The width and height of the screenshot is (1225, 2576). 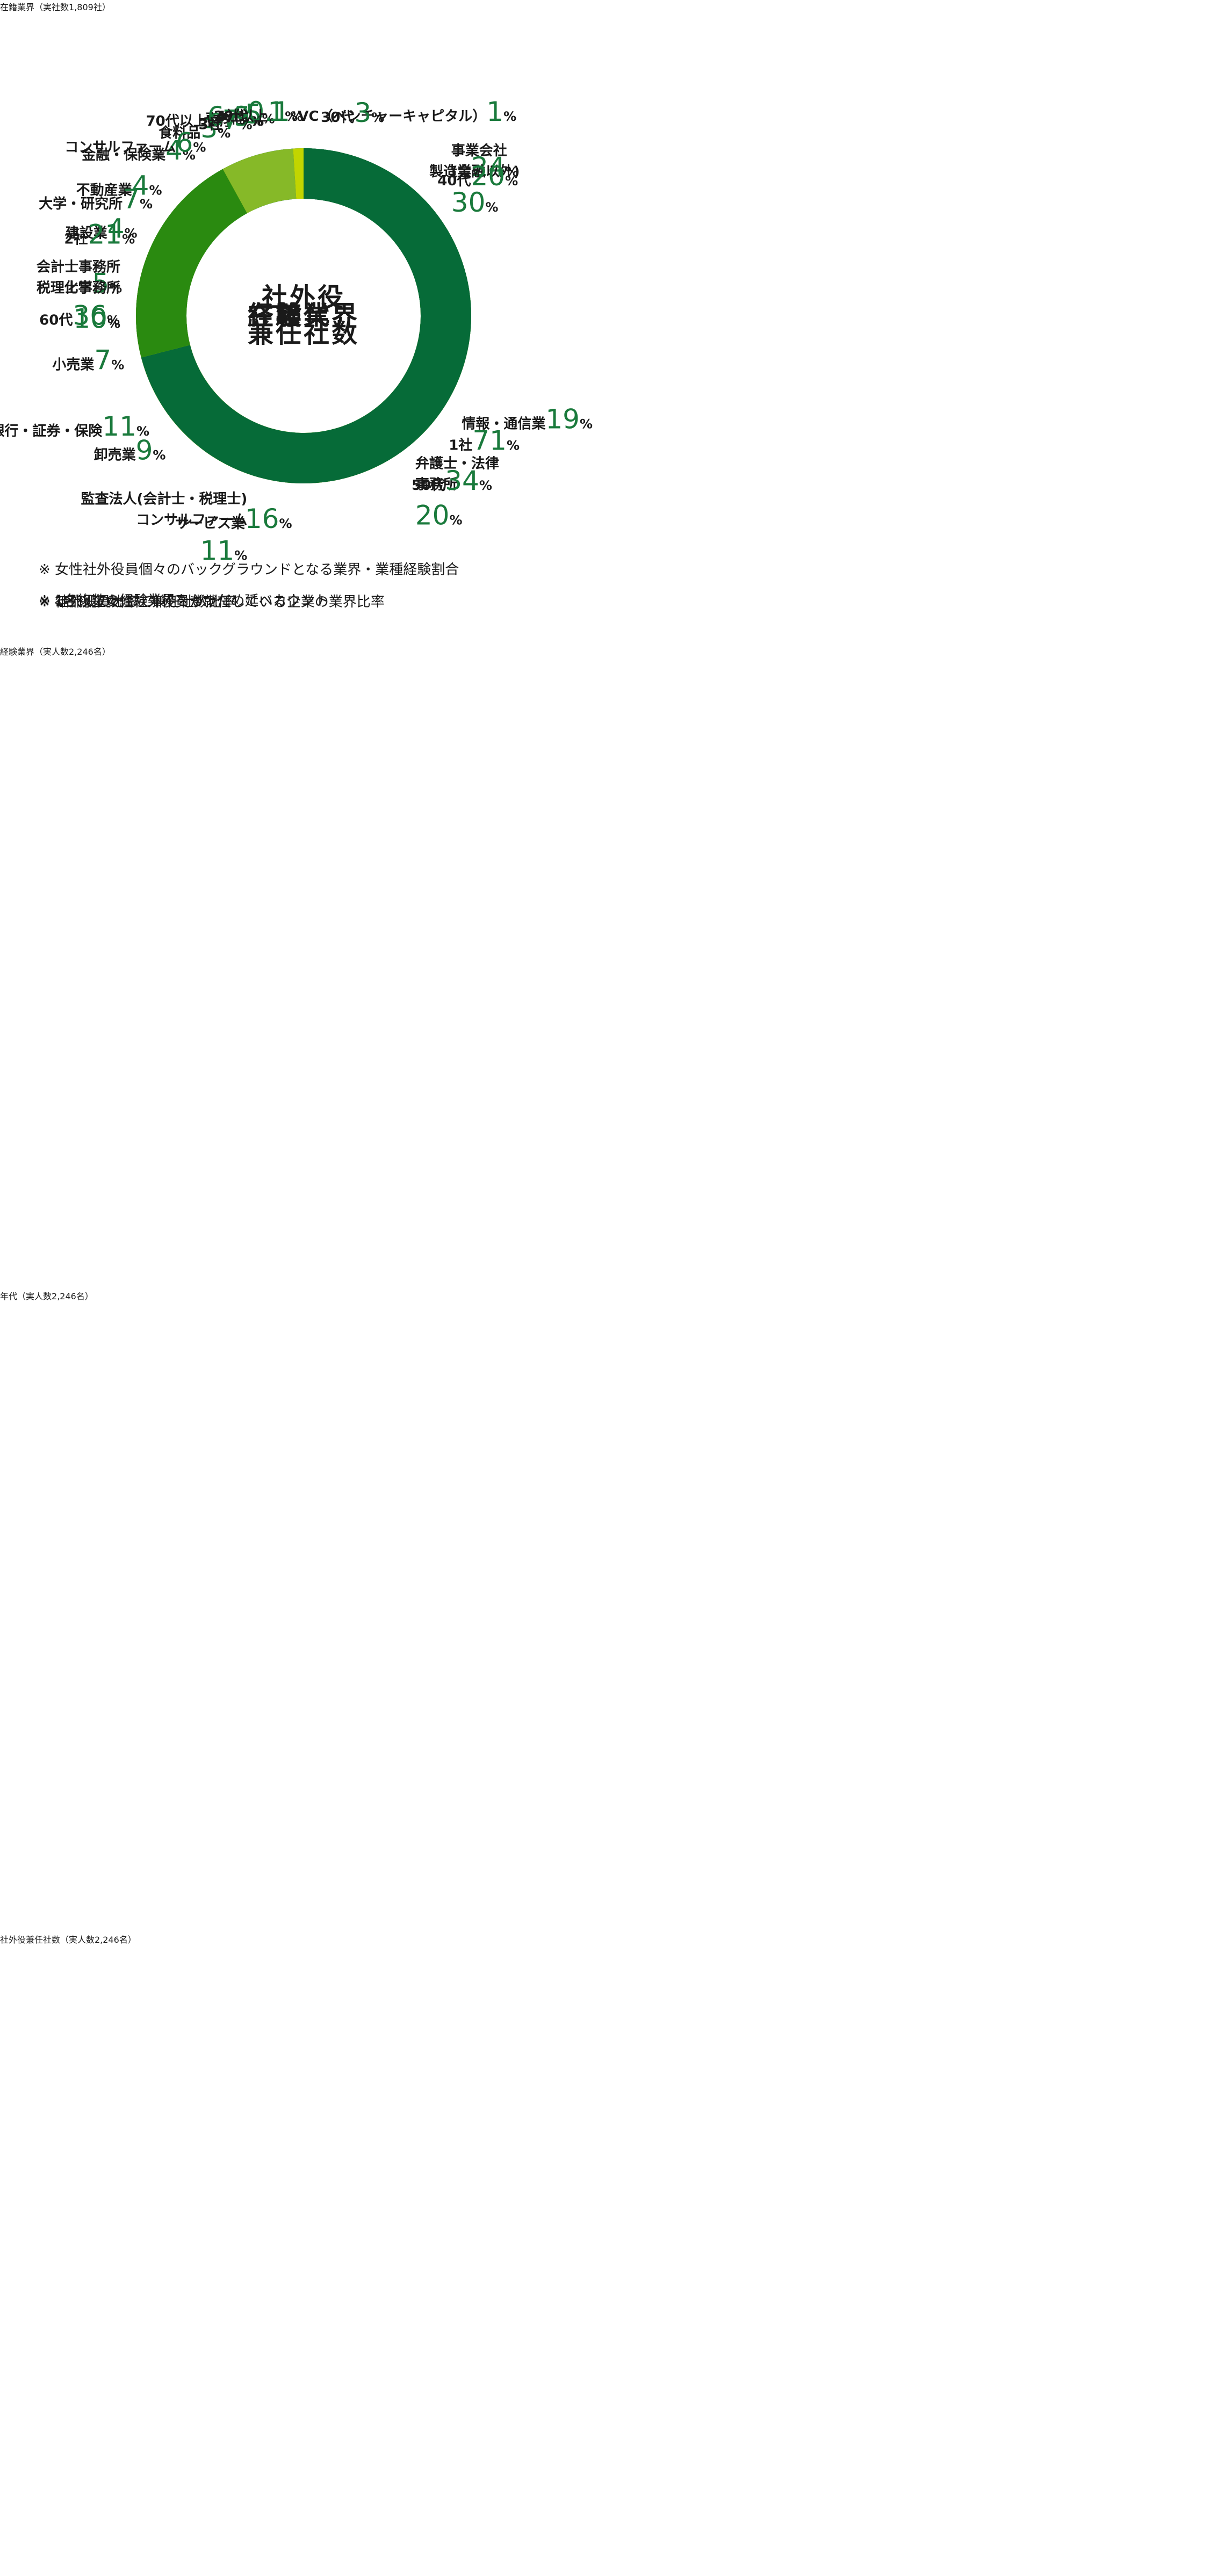 What do you see at coordinates (462, 480) in the screenshot?
I see `value-label: 34` at bounding box center [462, 480].